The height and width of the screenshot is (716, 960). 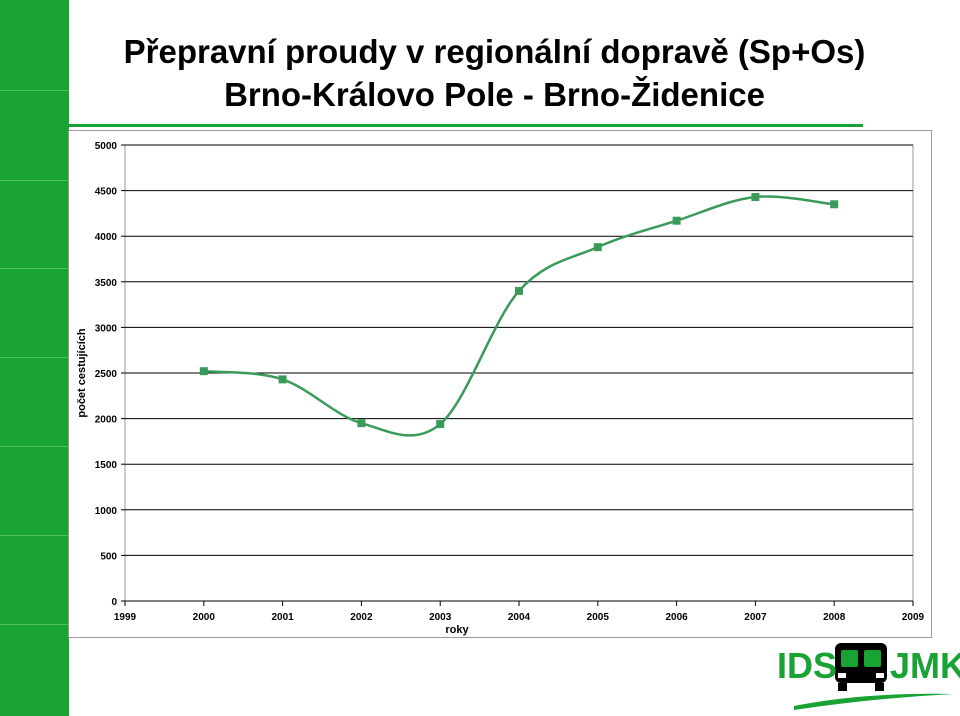 I want to click on x-tick-label: 2009, so click(x=913, y=617).